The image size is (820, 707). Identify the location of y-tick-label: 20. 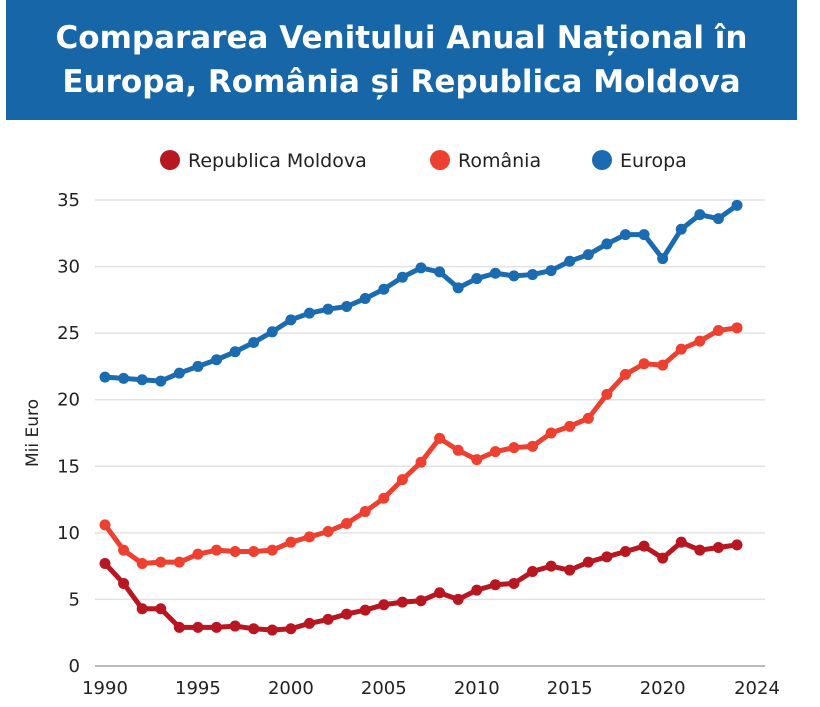
(68, 400).